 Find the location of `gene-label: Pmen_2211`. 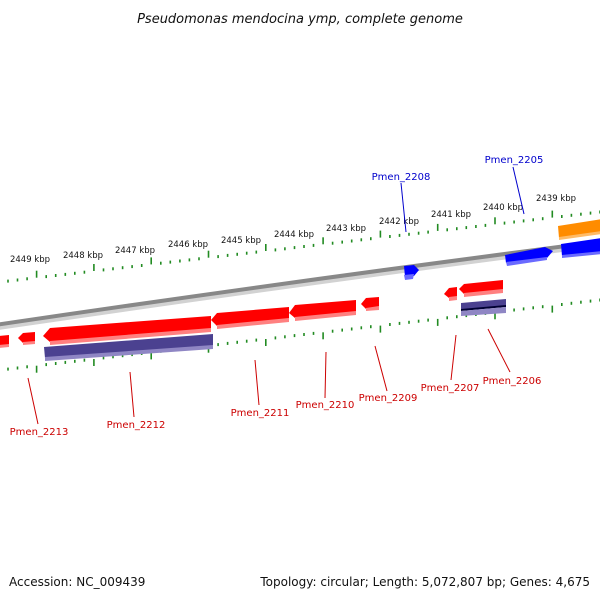

gene-label: Pmen_2211 is located at coordinates (260, 413).